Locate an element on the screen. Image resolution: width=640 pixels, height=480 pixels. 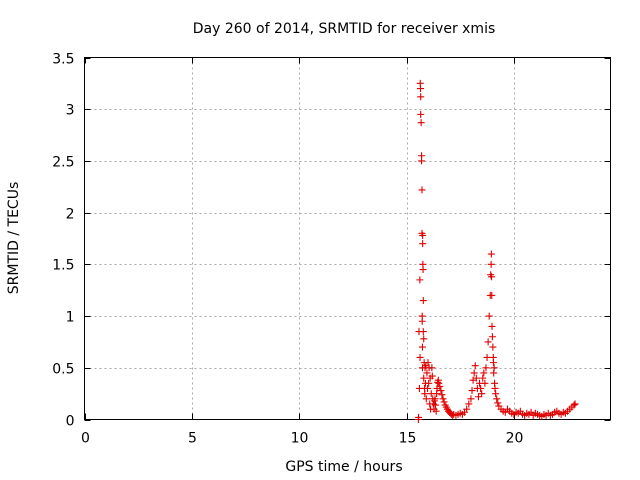
x-tick-label: 10 is located at coordinates (300, 439).